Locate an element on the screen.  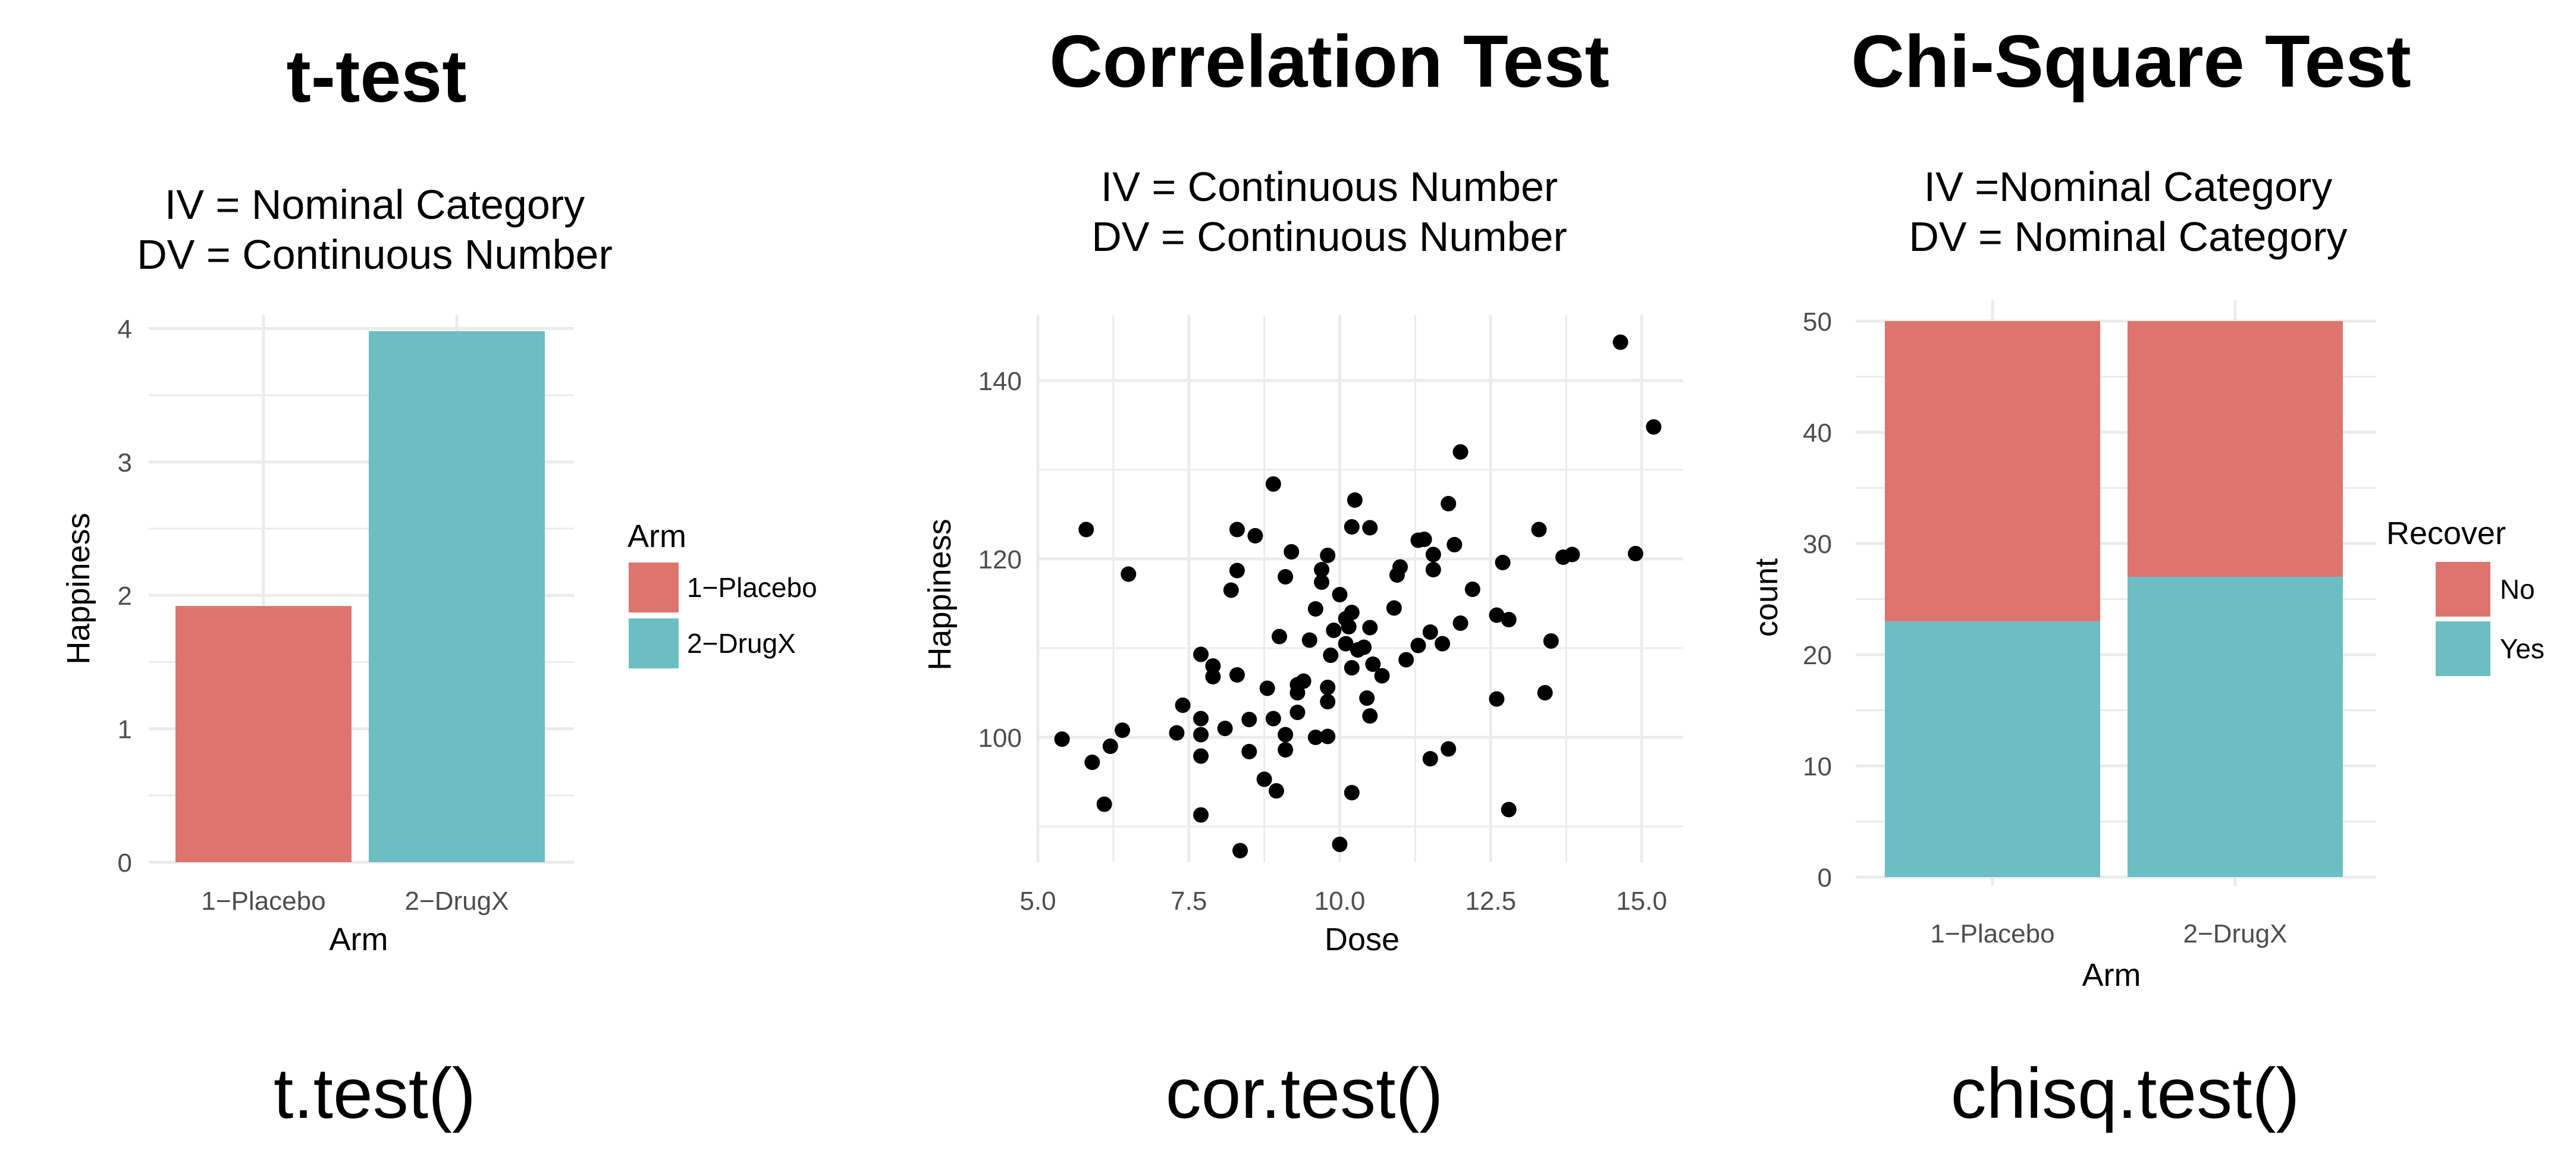
x-tick-label: 15.0 is located at coordinates (1641, 901).